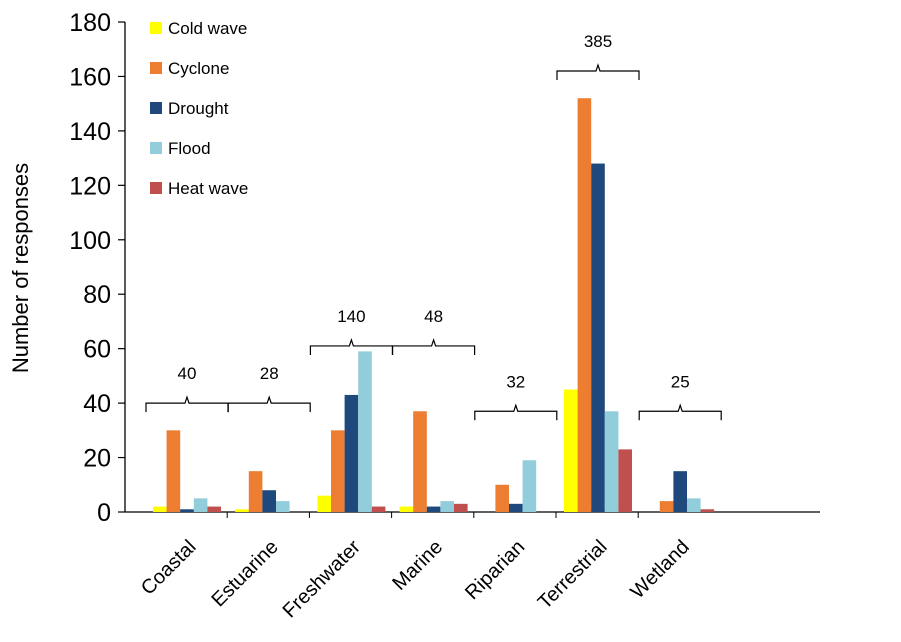  What do you see at coordinates (351, 316) in the screenshot?
I see `total-label: 140` at bounding box center [351, 316].